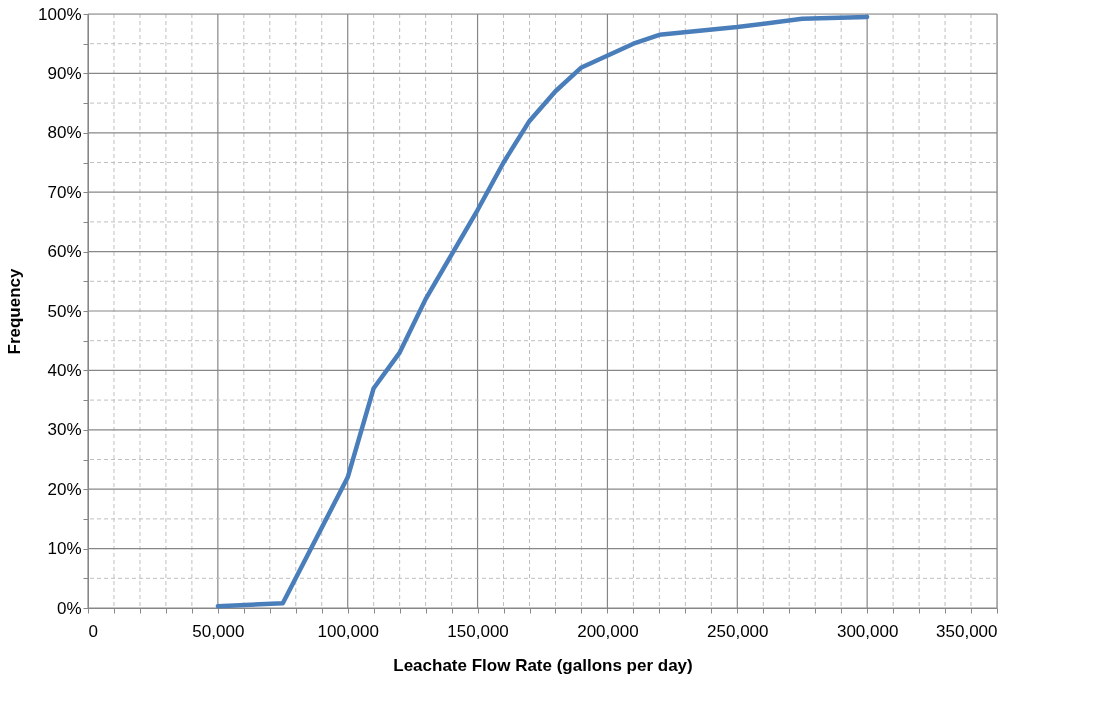  What do you see at coordinates (64, 489) in the screenshot?
I see `y-tick-label: 20%` at bounding box center [64, 489].